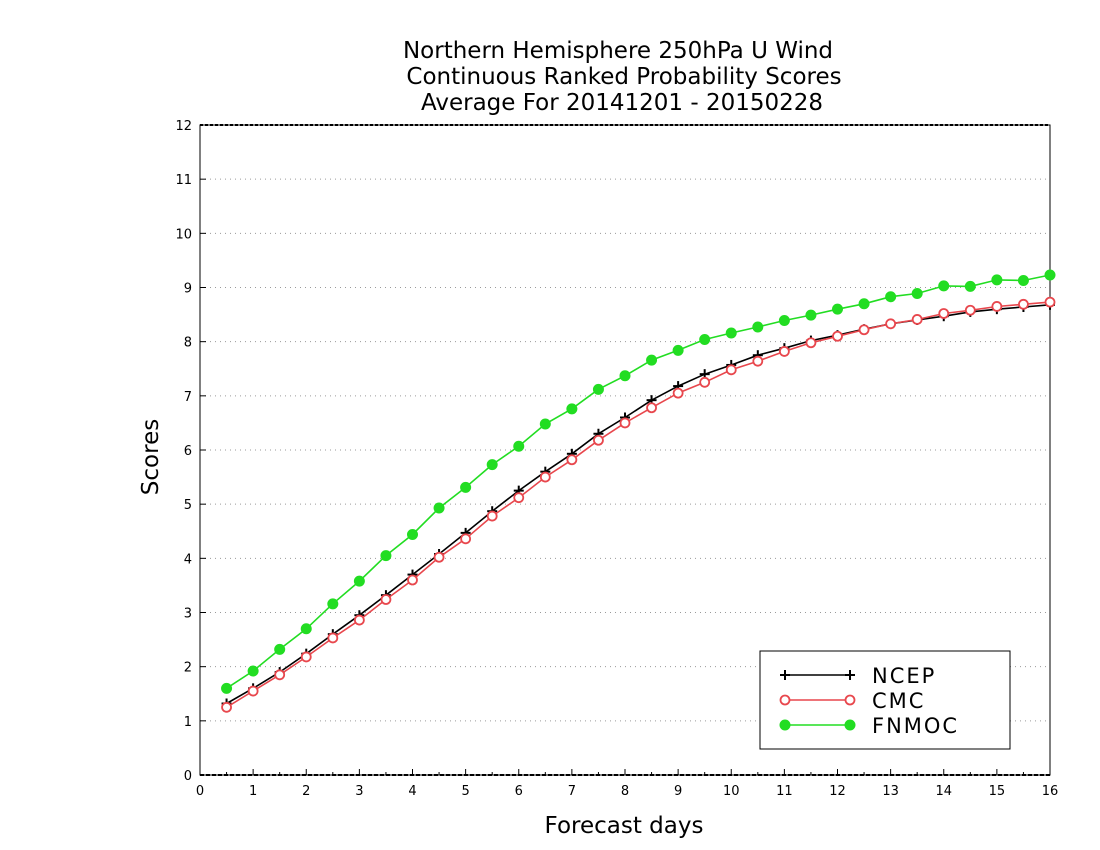  What do you see at coordinates (188, 614) in the screenshot?
I see `y-tick-label: 3` at bounding box center [188, 614].